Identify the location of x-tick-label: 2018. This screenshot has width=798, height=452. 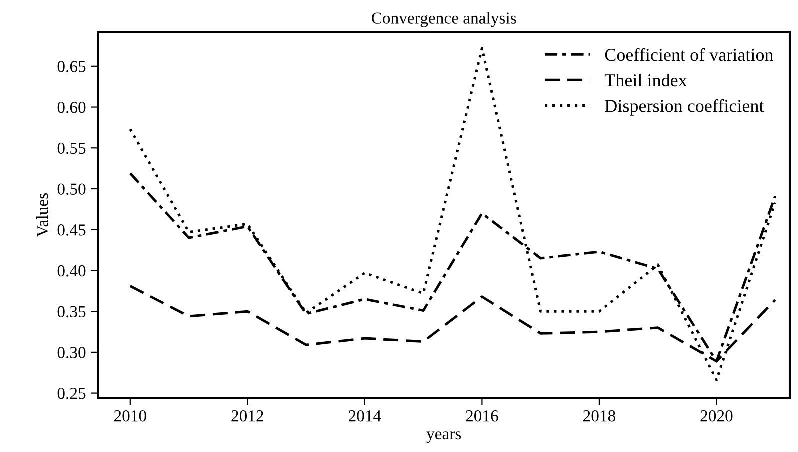
(600, 416).